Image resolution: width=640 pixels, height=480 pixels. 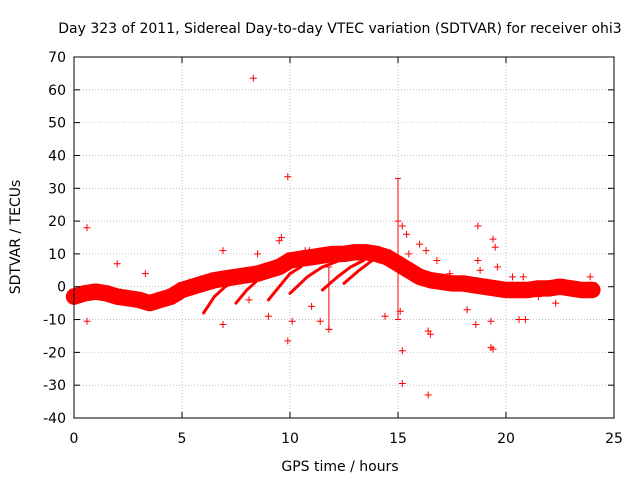 I want to click on y-tick-label: 30, so click(x=57, y=189).